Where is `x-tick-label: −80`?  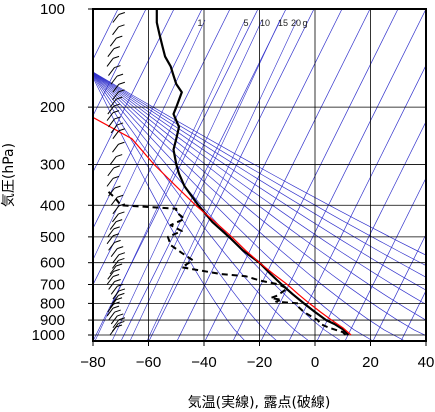 x-tick-label: −80 is located at coordinates (92, 362).